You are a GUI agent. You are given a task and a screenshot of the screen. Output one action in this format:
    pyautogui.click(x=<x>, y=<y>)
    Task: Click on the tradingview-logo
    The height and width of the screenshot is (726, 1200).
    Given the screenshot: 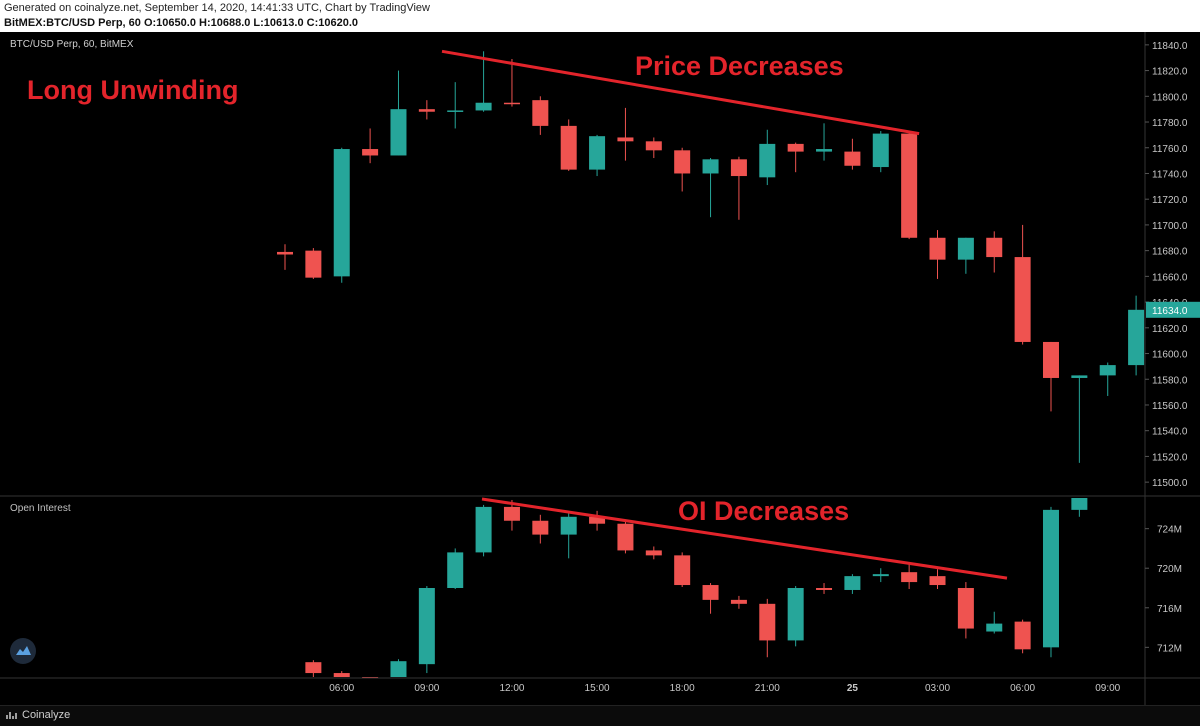 What is the action you would take?
    pyautogui.click(x=23, y=651)
    